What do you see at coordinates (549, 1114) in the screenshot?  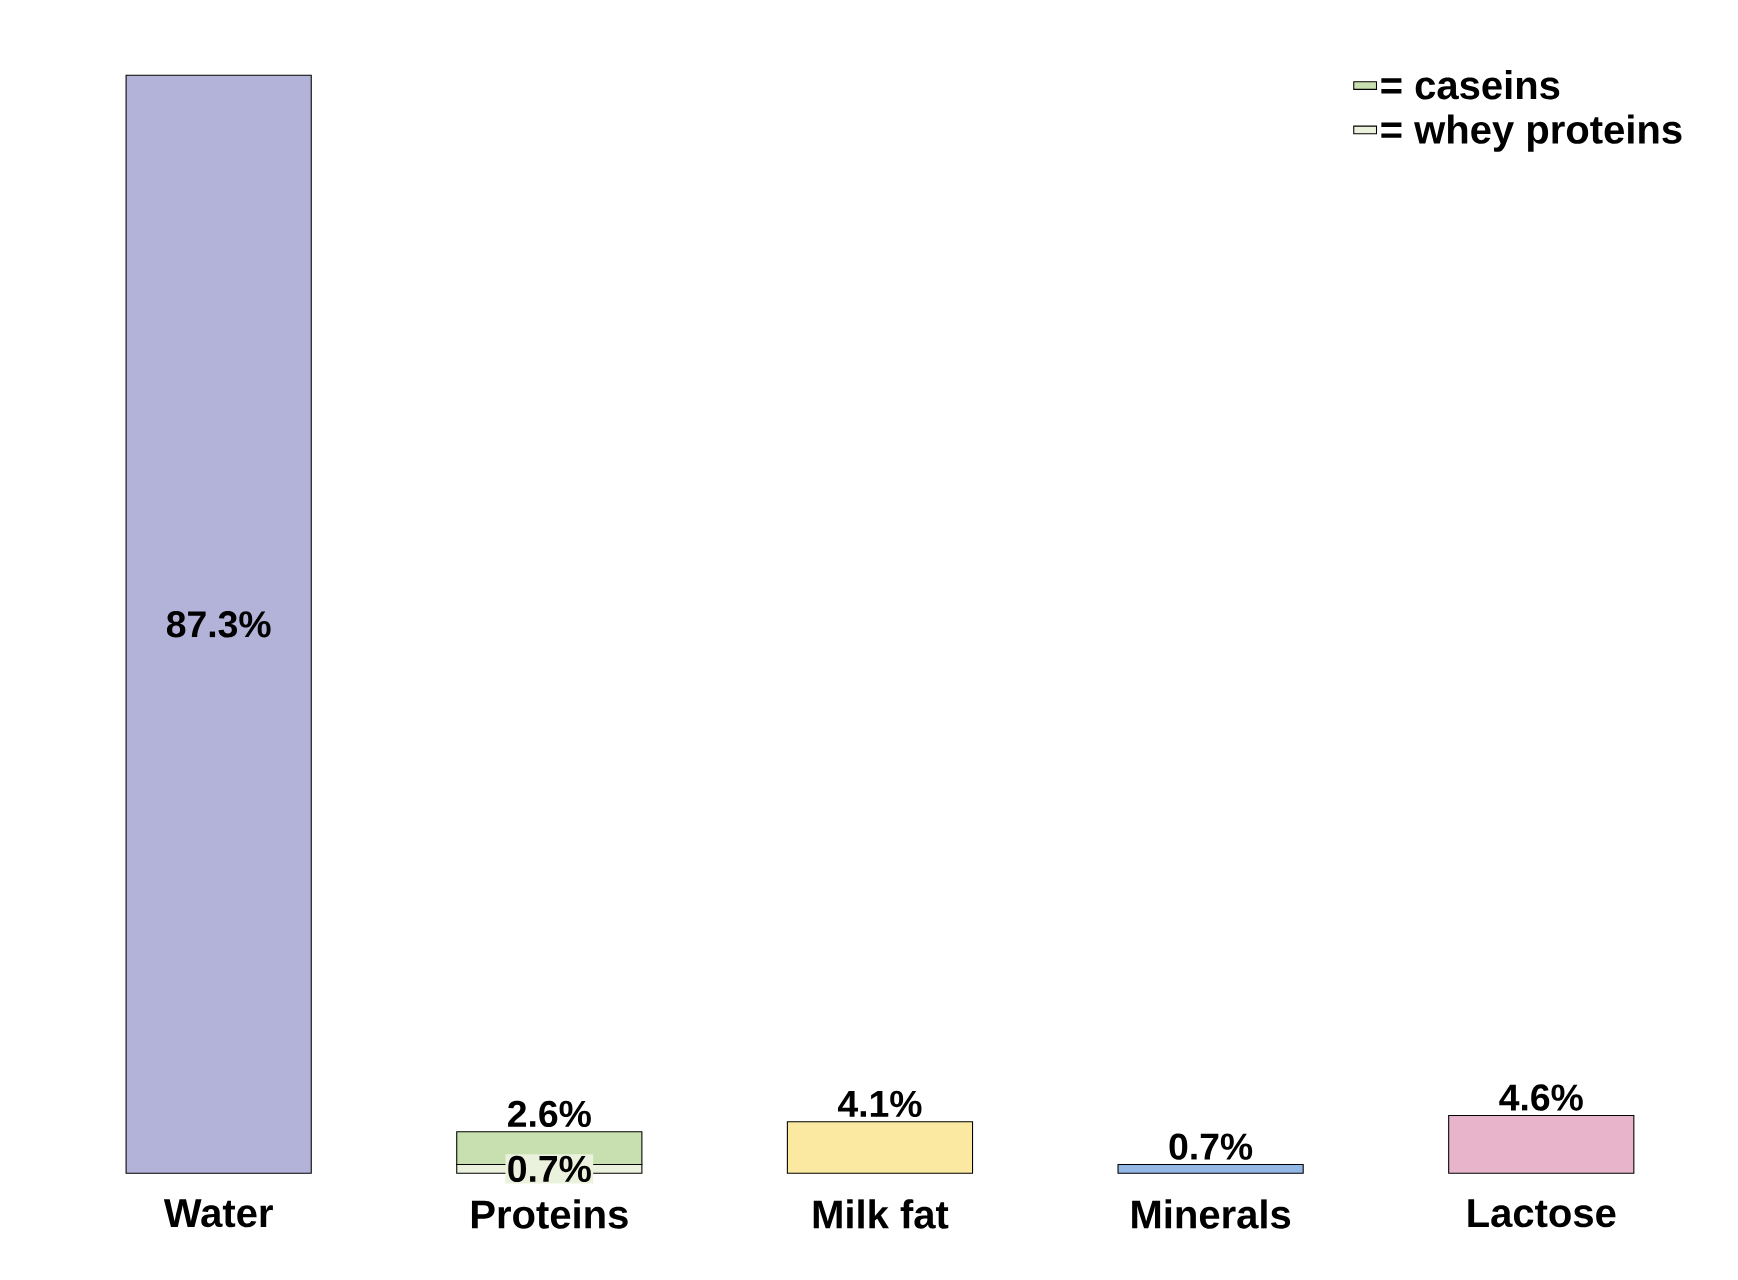 I see `data-label: 2.6%` at bounding box center [549, 1114].